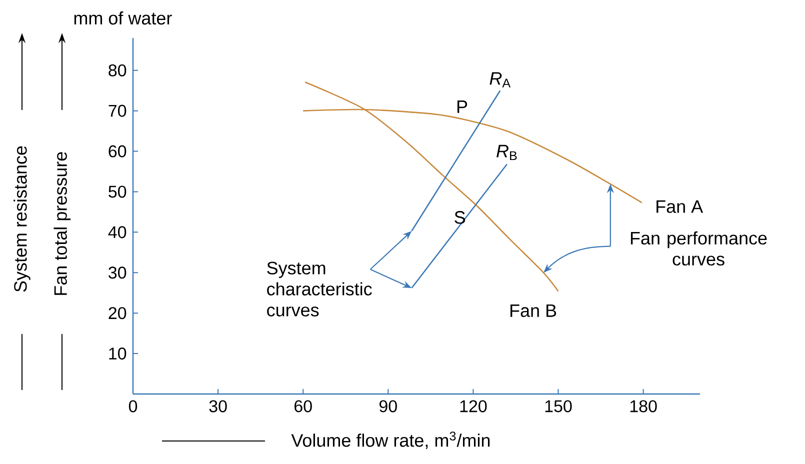 The image size is (805, 464). I want to click on annotation: R$_{B}$, so click(506, 152).